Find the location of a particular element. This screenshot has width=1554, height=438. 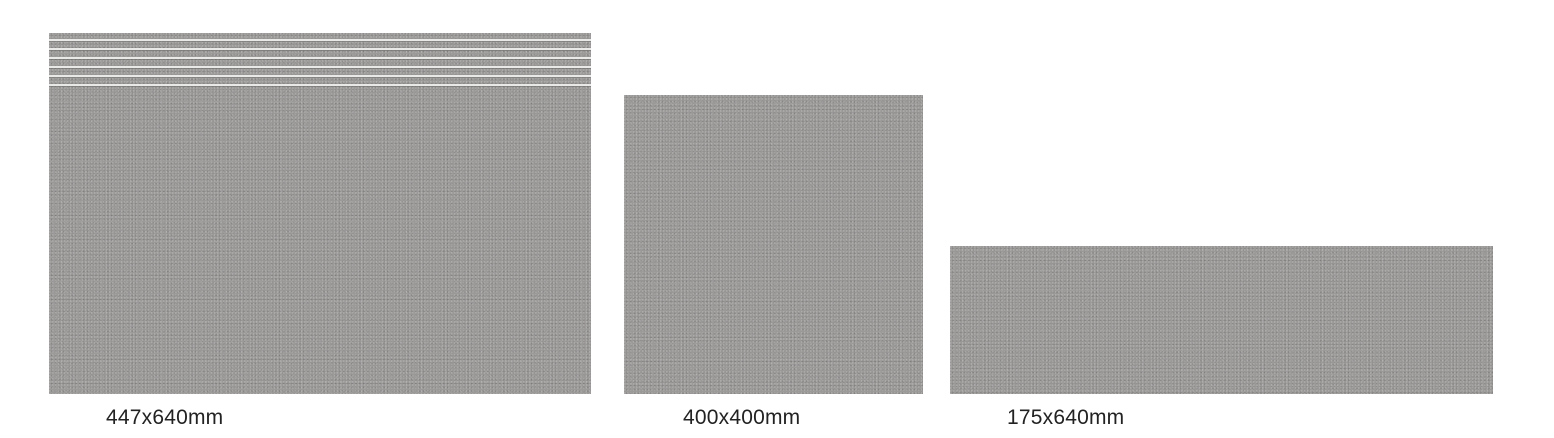

strip-tile-size-label: 175x640mm is located at coordinates (1066, 417).